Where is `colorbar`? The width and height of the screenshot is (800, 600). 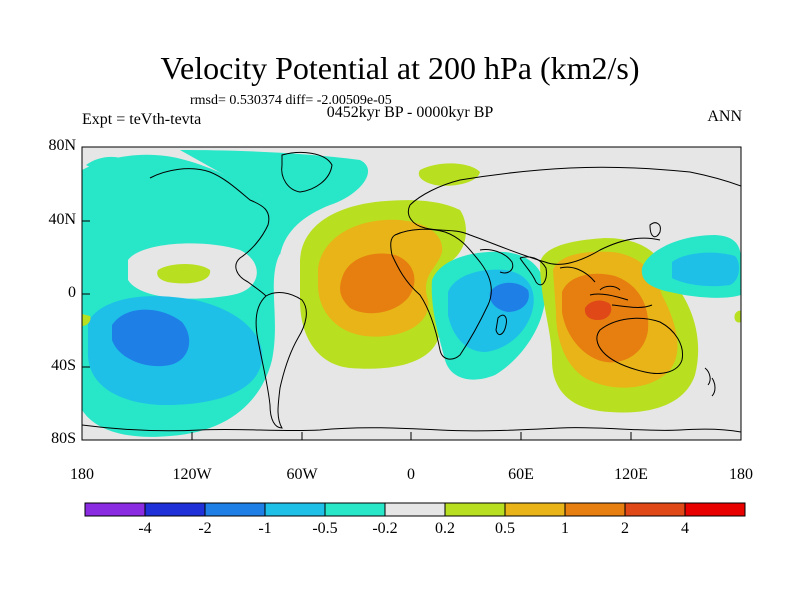
colorbar is located at coordinates (415, 509).